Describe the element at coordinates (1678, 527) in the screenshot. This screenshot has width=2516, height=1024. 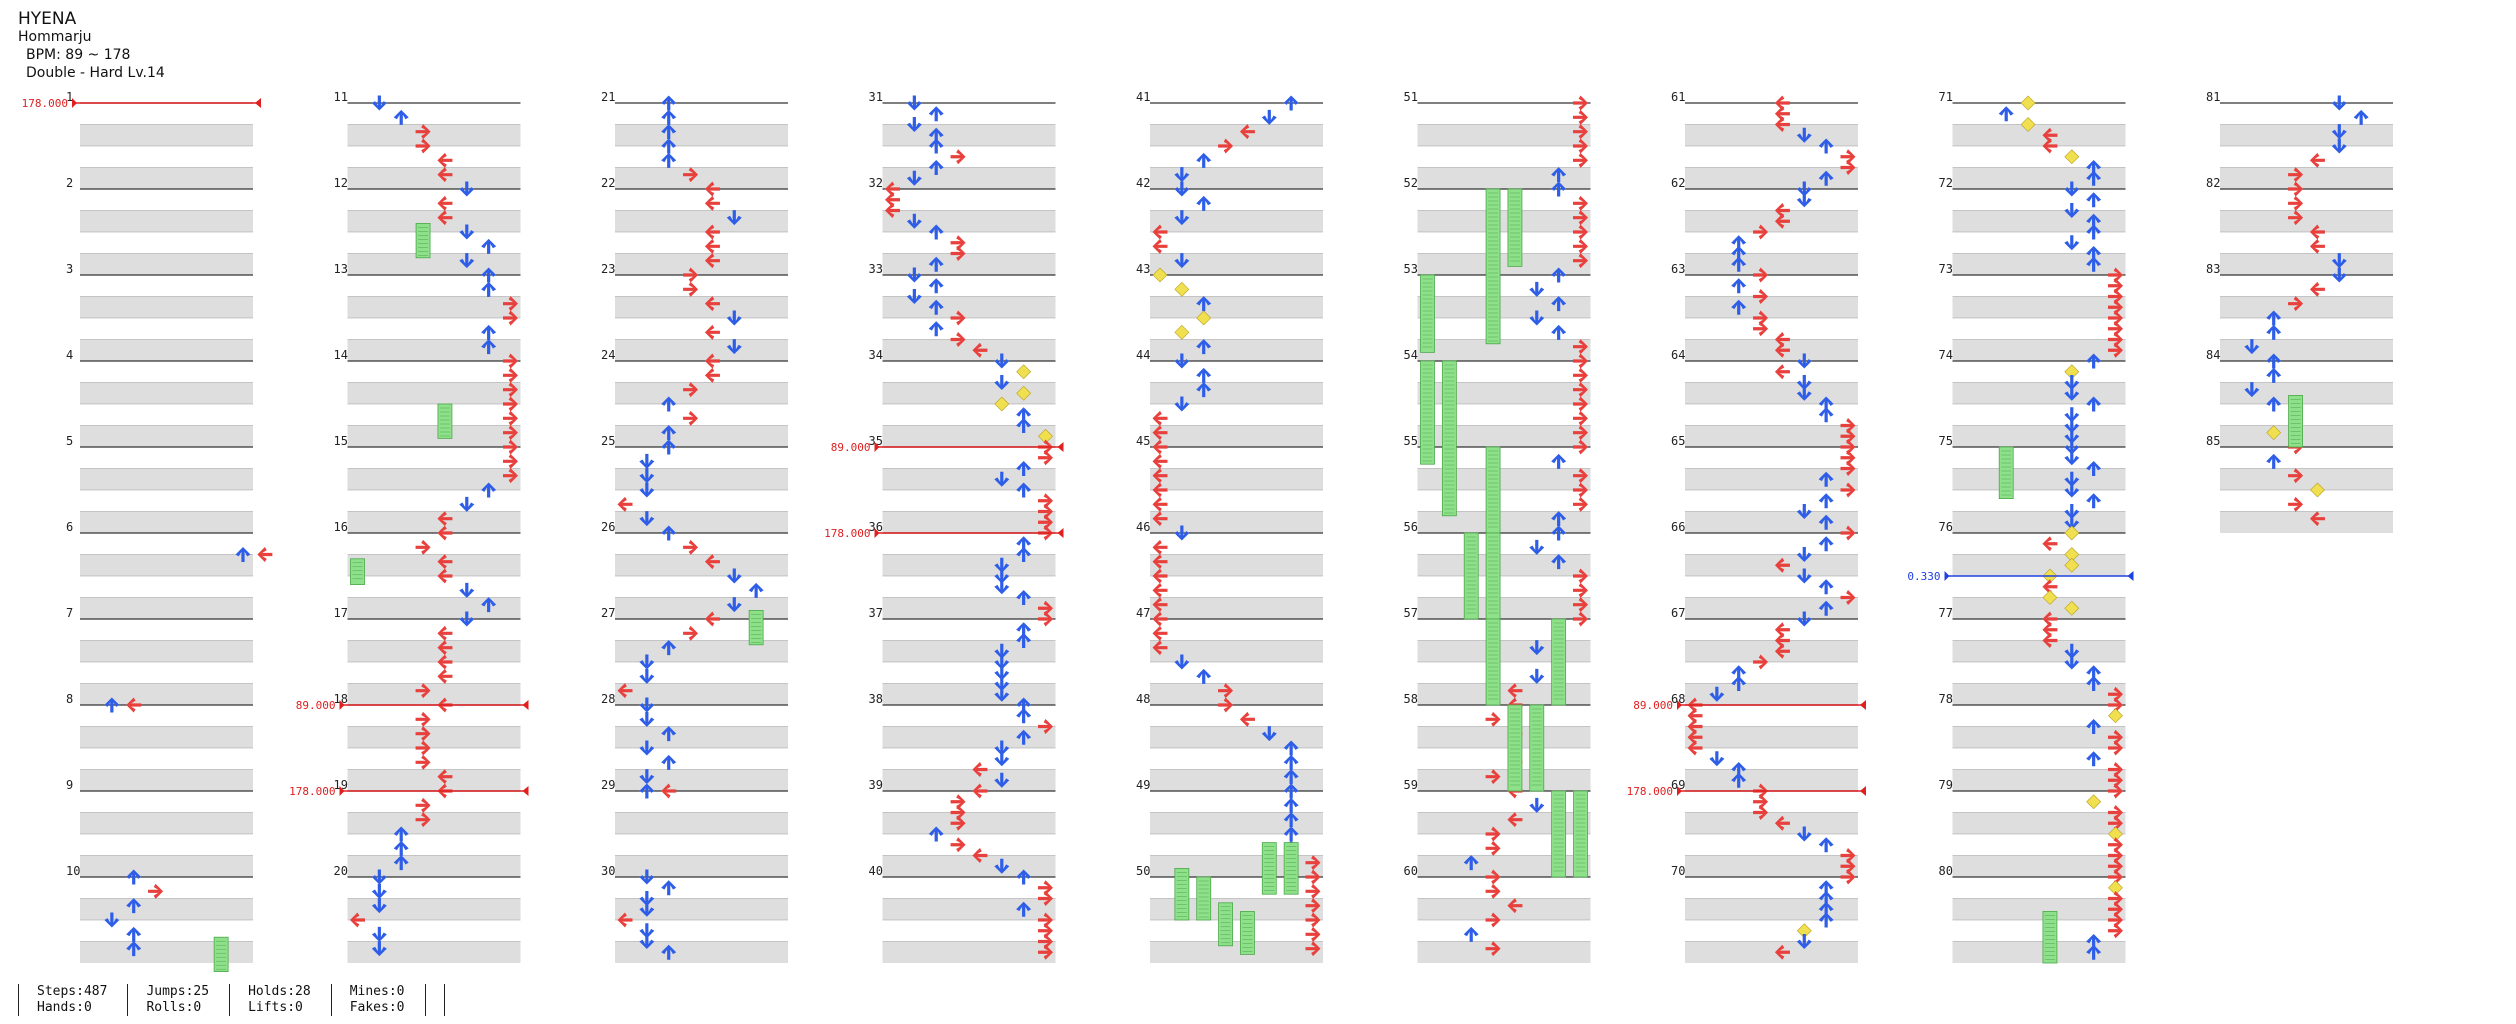
I see `measure-number: 66` at that location.